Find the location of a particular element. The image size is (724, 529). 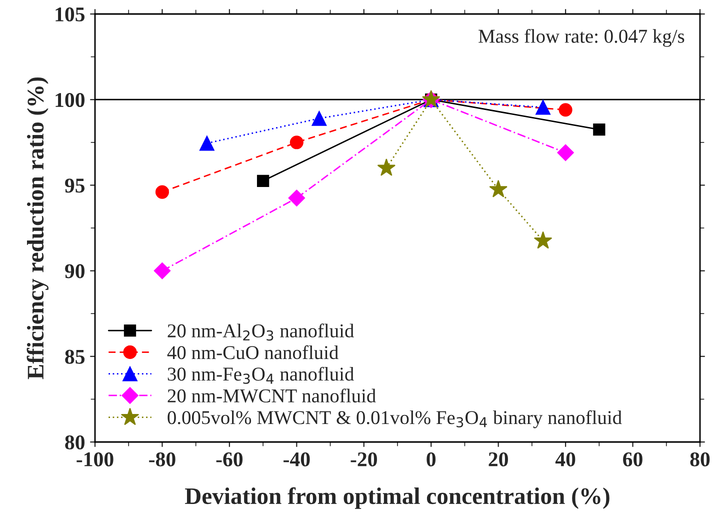

x-tick-label: -40 is located at coordinates (297, 459).